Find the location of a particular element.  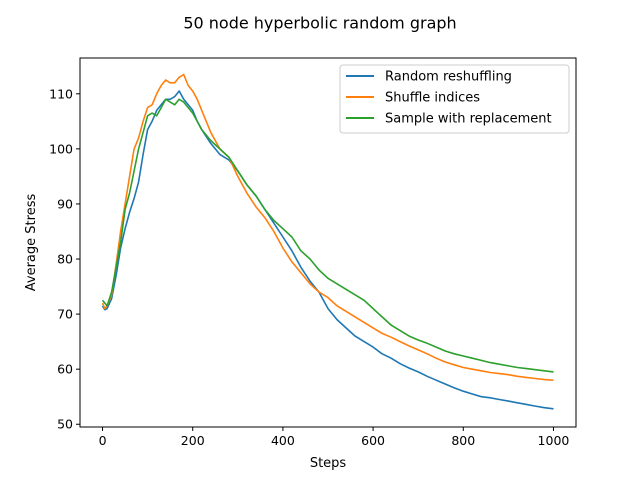

legend-label-3: Sample with replacement is located at coordinates (468, 119).